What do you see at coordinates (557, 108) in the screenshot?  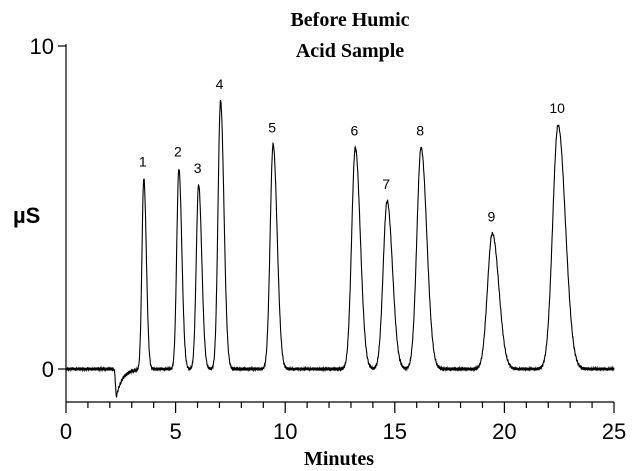 I see `peak-label-10: 10` at bounding box center [557, 108].